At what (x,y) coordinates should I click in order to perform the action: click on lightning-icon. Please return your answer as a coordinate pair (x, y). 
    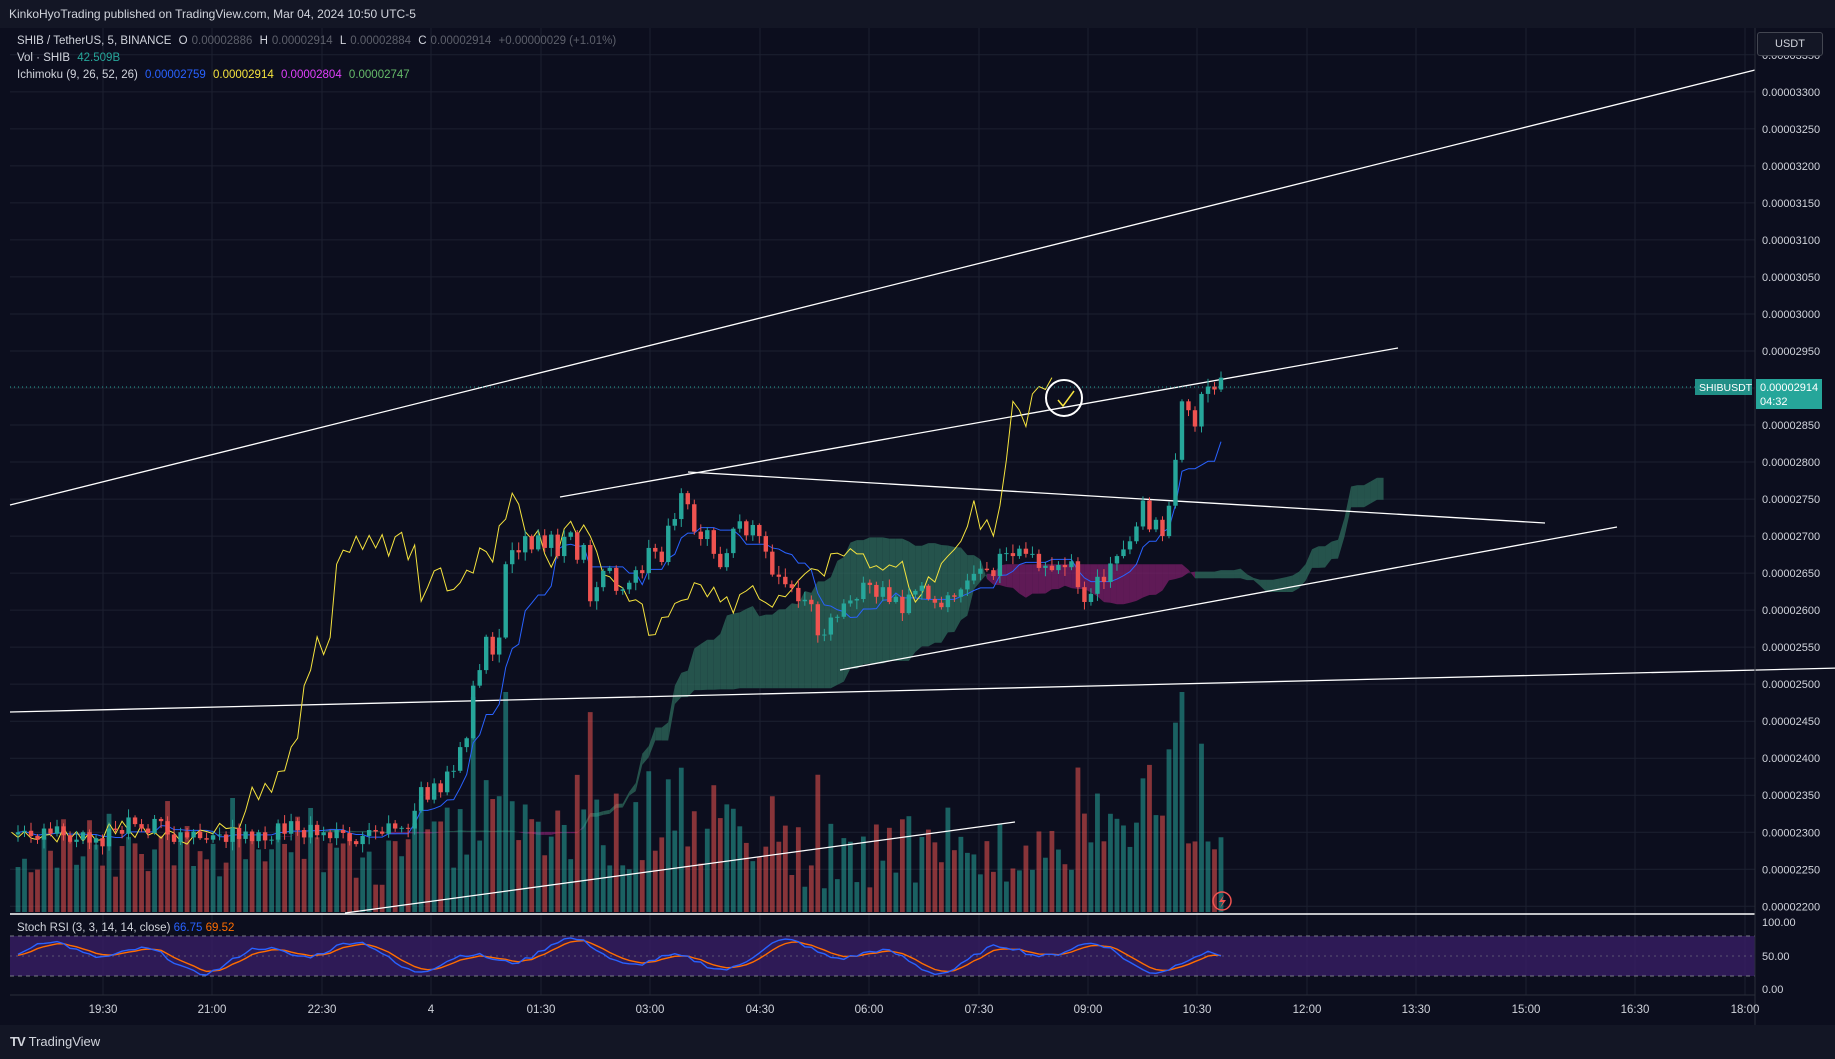
    Looking at the image, I should click on (1222, 901).